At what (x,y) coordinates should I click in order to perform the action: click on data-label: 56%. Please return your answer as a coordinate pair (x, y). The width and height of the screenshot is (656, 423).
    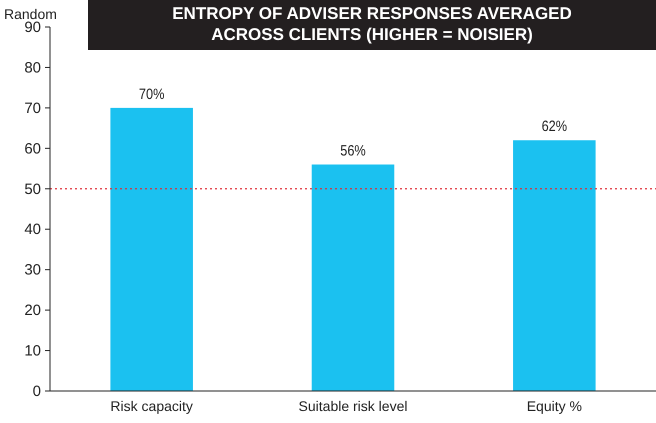
    Looking at the image, I should click on (353, 150).